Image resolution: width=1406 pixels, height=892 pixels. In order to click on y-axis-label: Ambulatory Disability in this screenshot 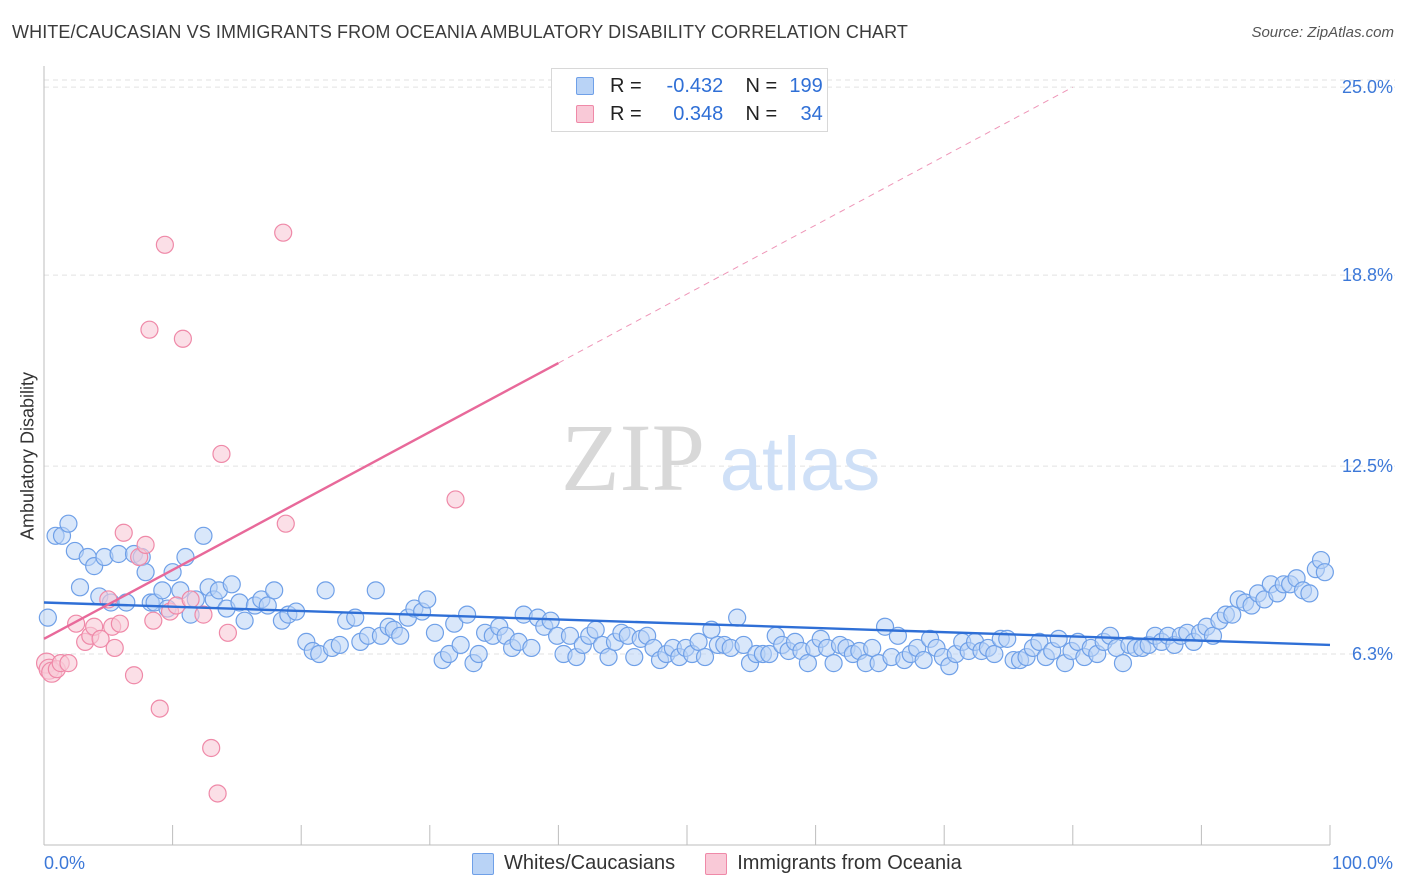, I will do `click(27, 456)`.